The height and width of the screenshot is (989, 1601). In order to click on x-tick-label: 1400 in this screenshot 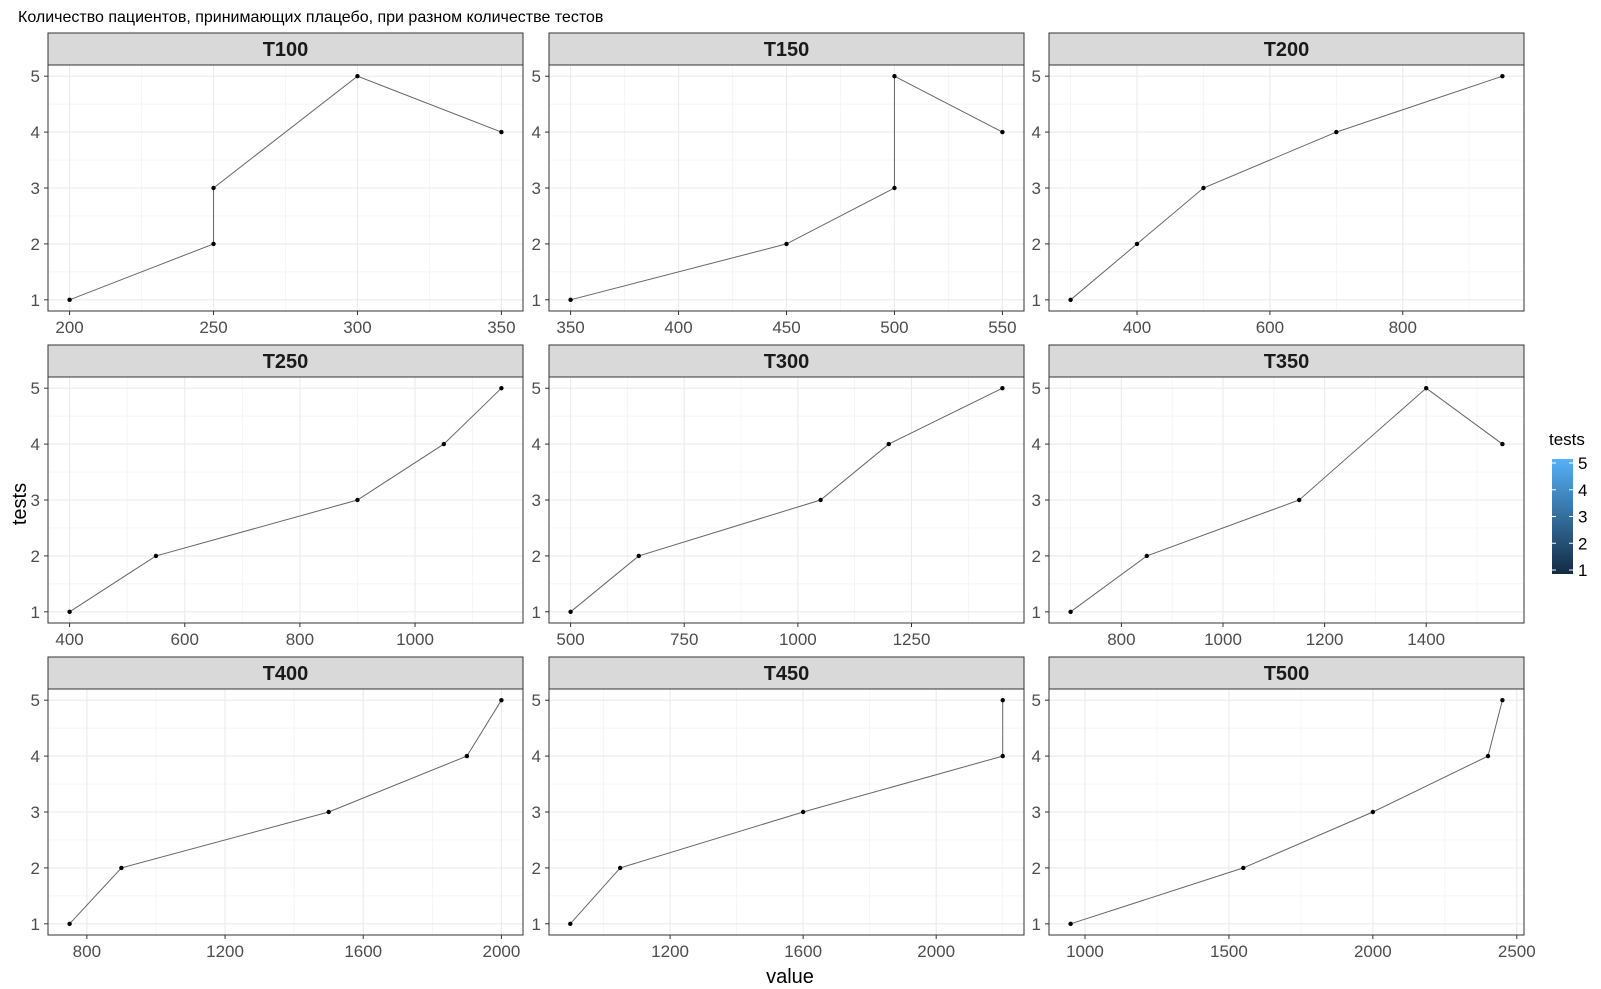, I will do `click(1426, 639)`.